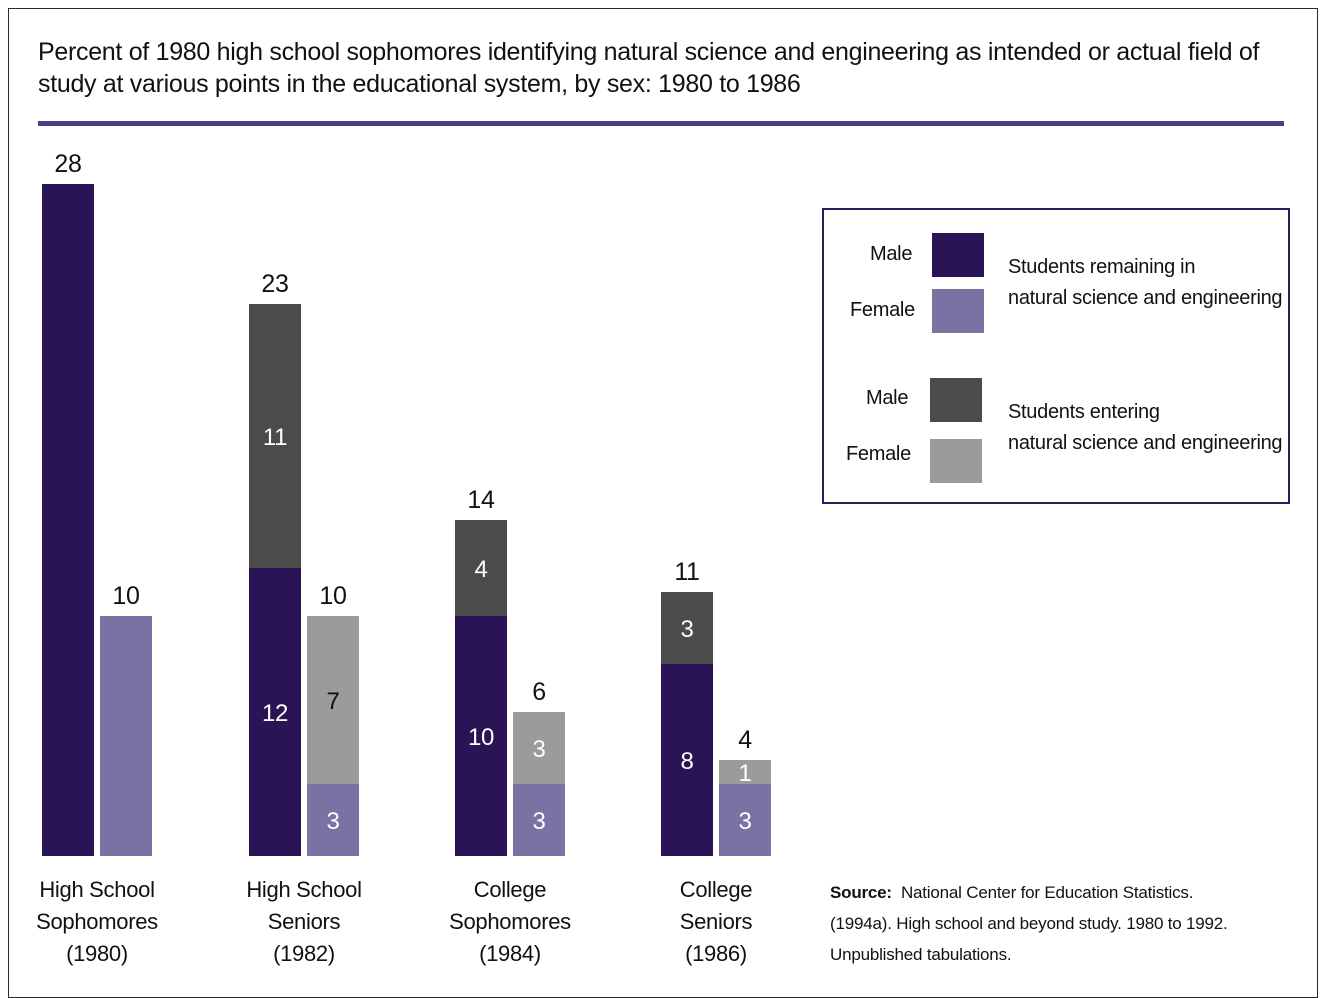 This screenshot has width=1320, height=998. I want to click on category-label-3-line-1: College, so click(510, 889).